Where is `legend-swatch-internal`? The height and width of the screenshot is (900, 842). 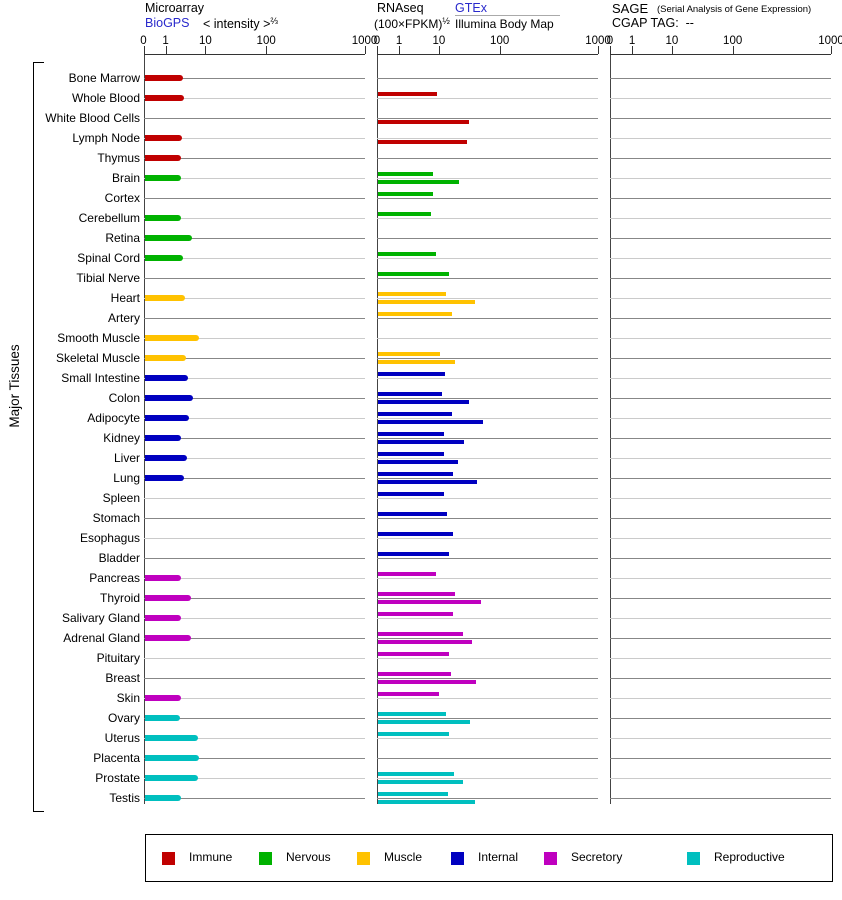
legend-swatch-internal is located at coordinates (457, 858).